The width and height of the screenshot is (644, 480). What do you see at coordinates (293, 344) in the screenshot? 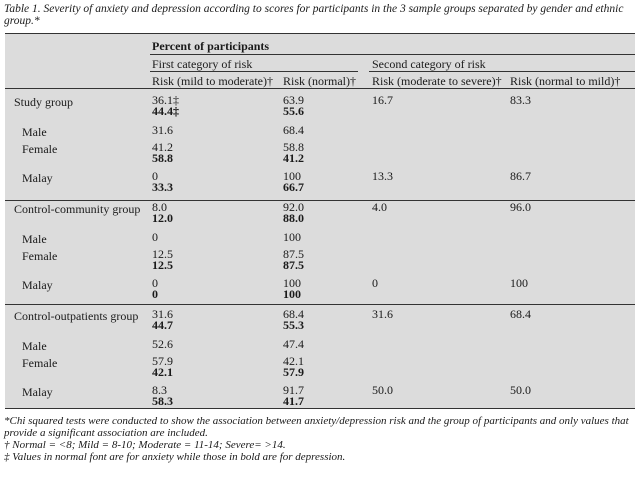
I see `anxiety-value: 47.4` at bounding box center [293, 344].